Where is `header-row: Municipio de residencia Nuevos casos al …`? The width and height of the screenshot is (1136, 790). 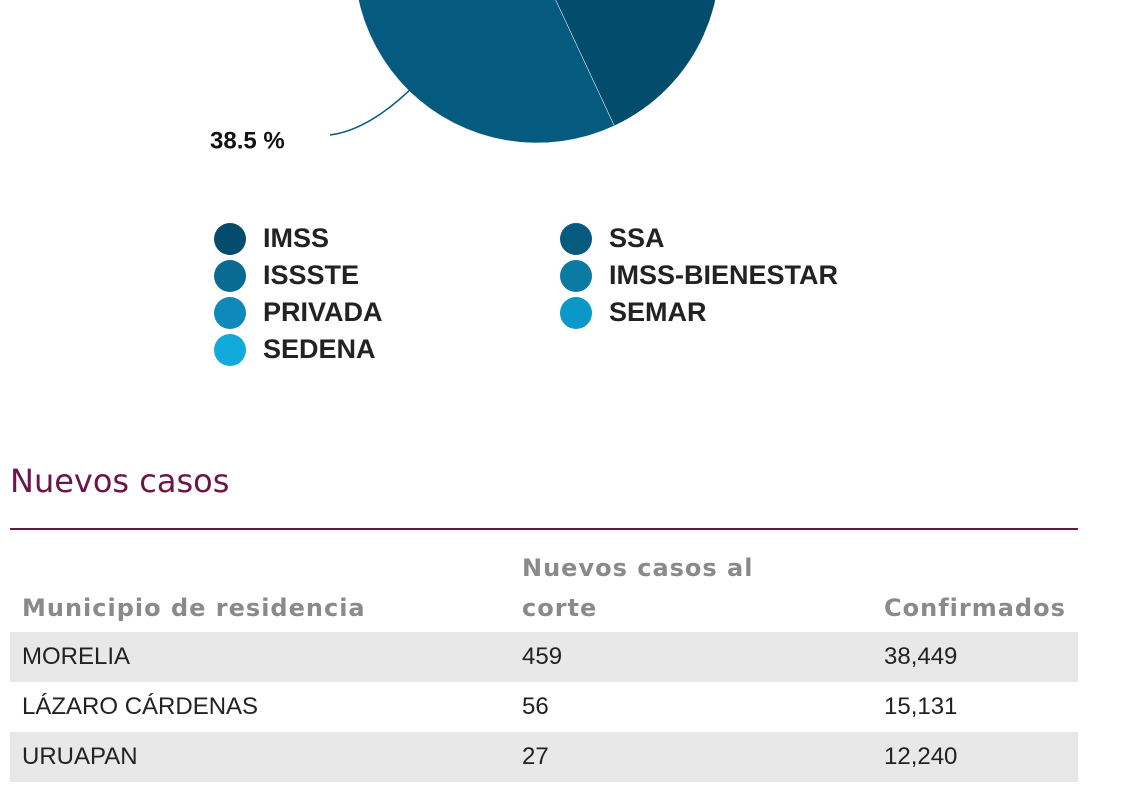 header-row: Municipio de residencia Nuevos casos al … is located at coordinates (544, 590).